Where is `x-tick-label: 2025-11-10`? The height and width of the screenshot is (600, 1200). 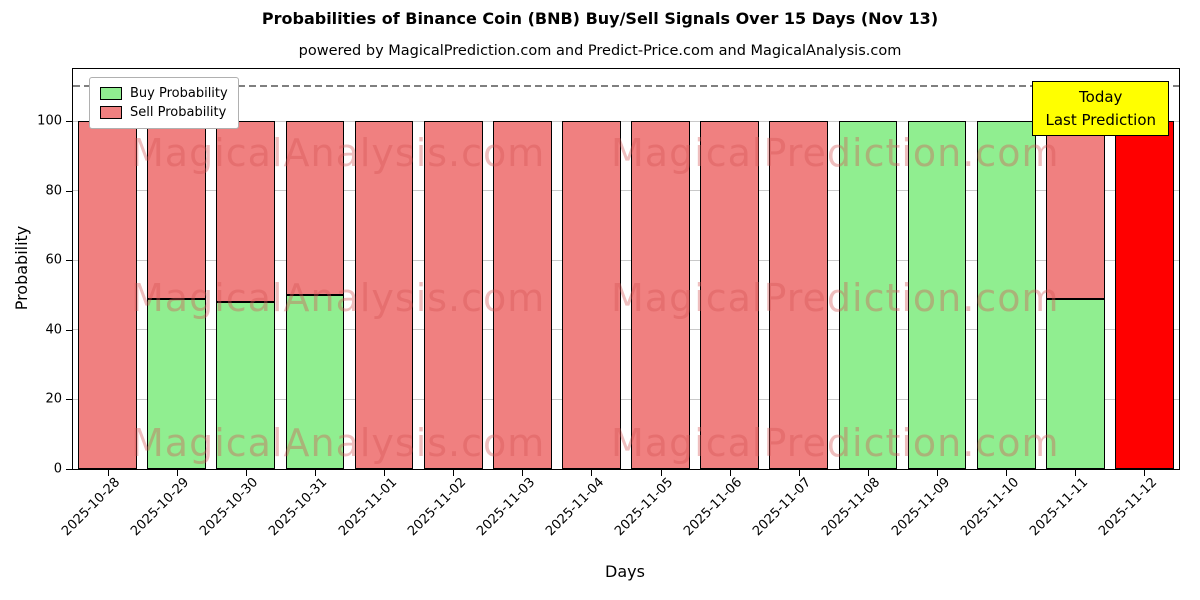 x-tick-label: 2025-11-10 is located at coordinates (989, 507).